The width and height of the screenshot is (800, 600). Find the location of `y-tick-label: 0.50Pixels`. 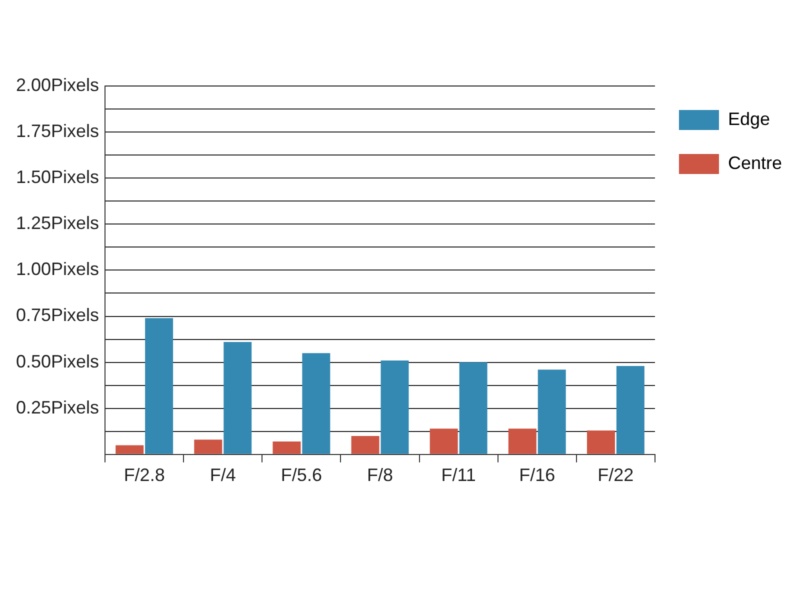

y-tick-label: 0.50Pixels is located at coordinates (58, 361).